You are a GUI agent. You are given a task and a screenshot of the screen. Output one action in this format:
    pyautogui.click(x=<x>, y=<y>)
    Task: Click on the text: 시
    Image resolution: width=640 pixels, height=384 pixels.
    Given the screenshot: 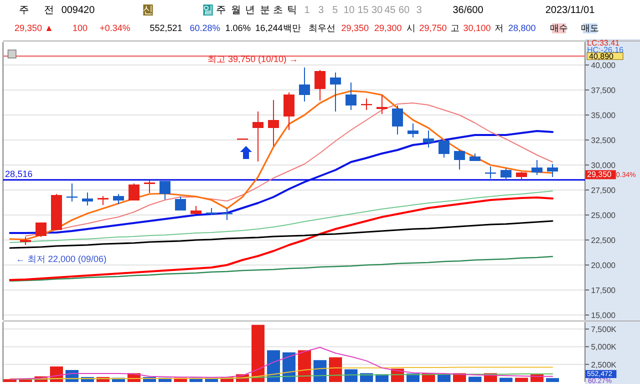 What is the action you would take?
    pyautogui.click(x=411, y=28)
    